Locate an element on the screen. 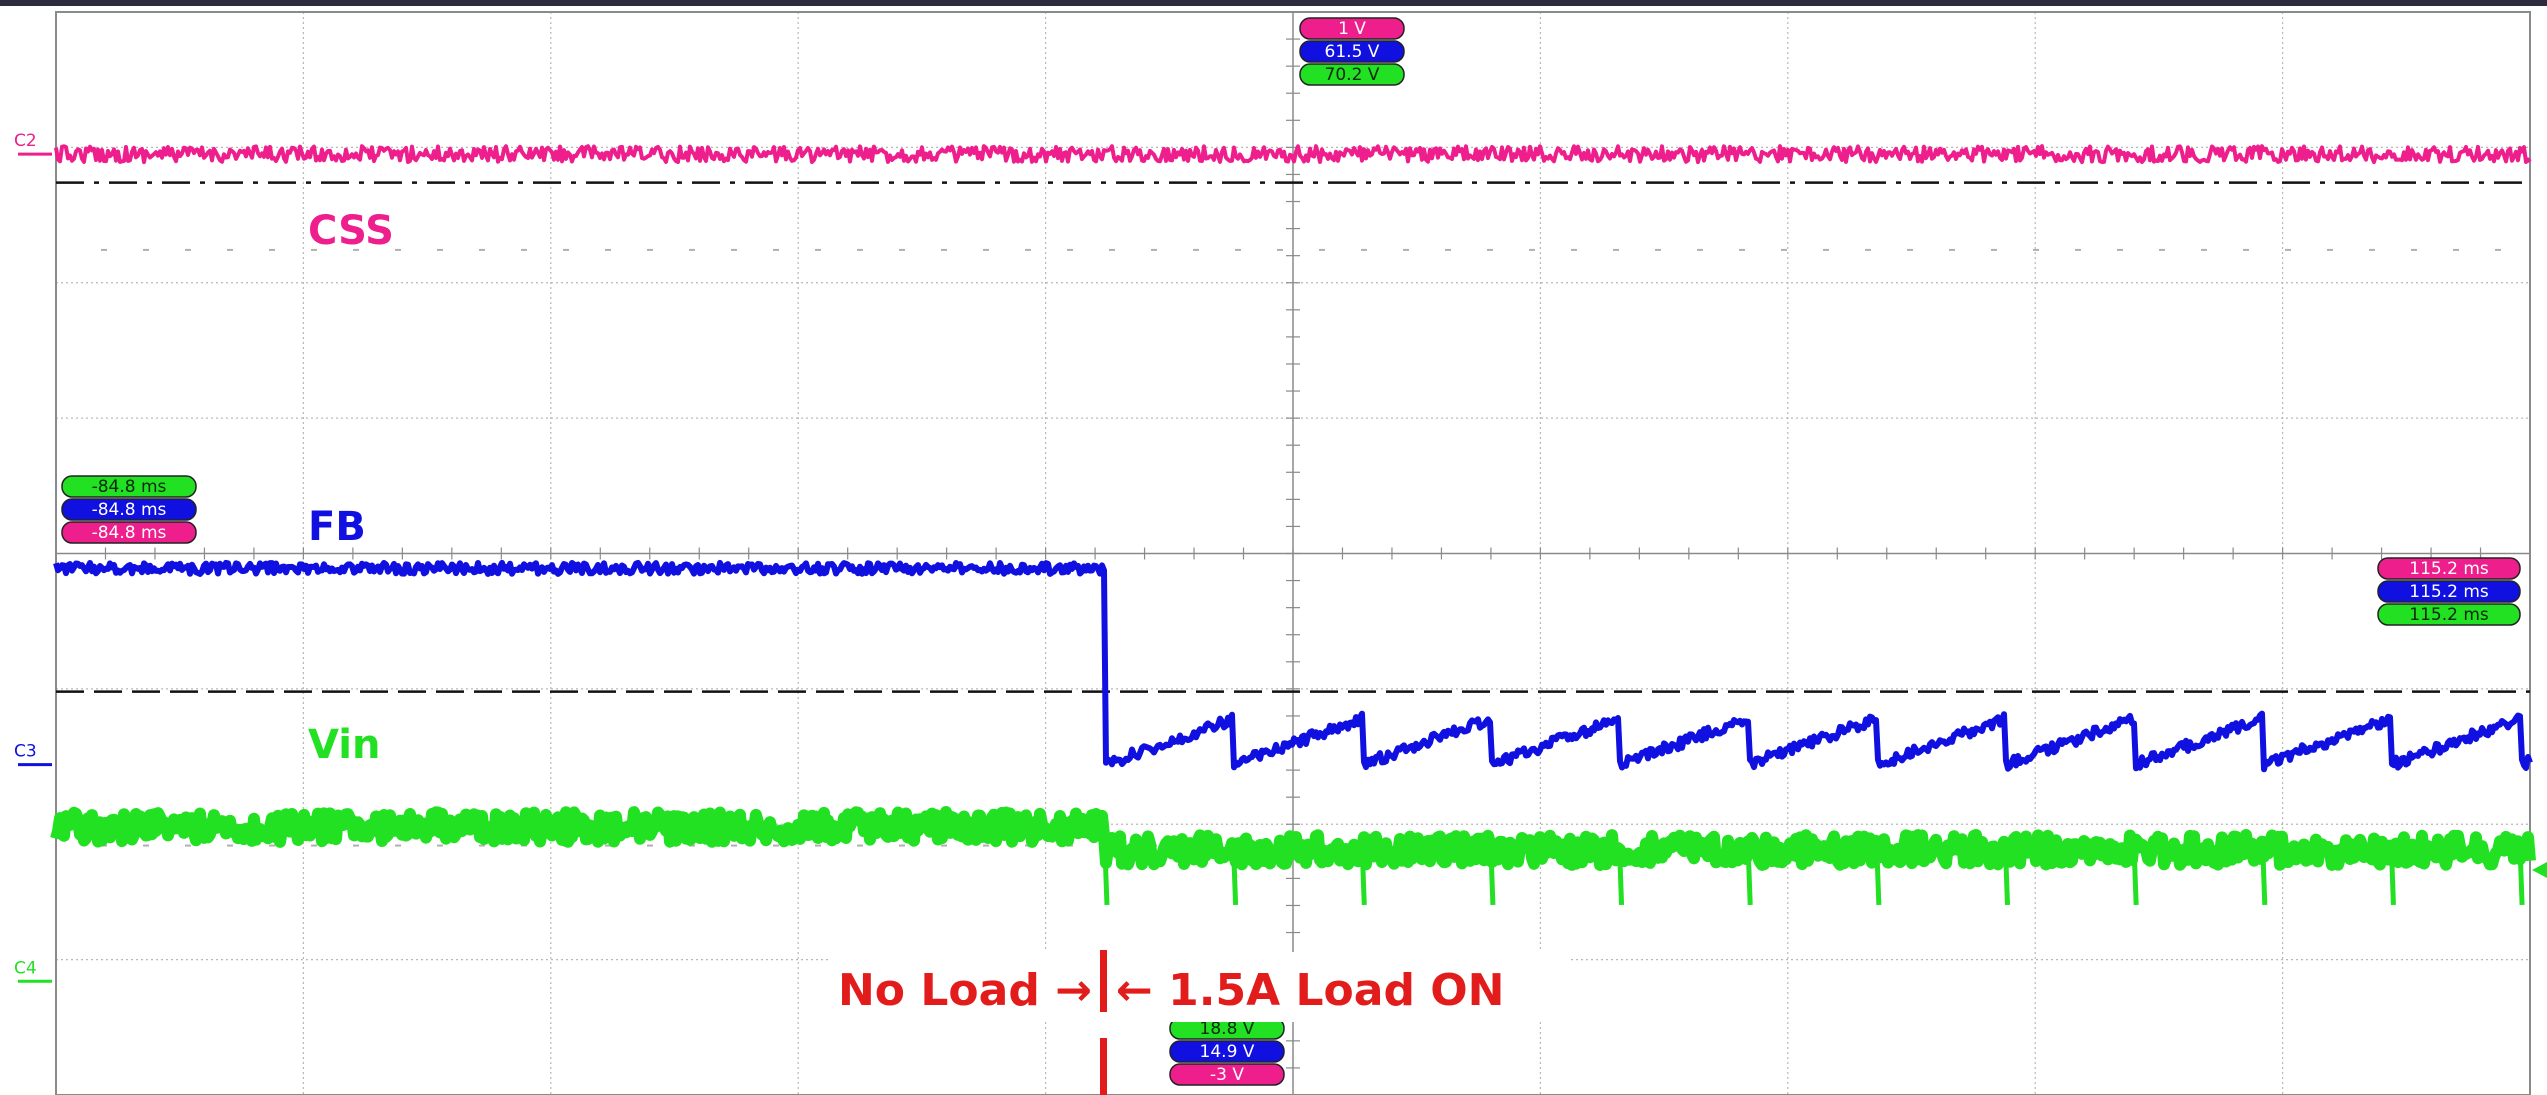 Image resolution: width=2547 pixels, height=1095 pixels. annotation-background is located at coordinates (1200, 987).